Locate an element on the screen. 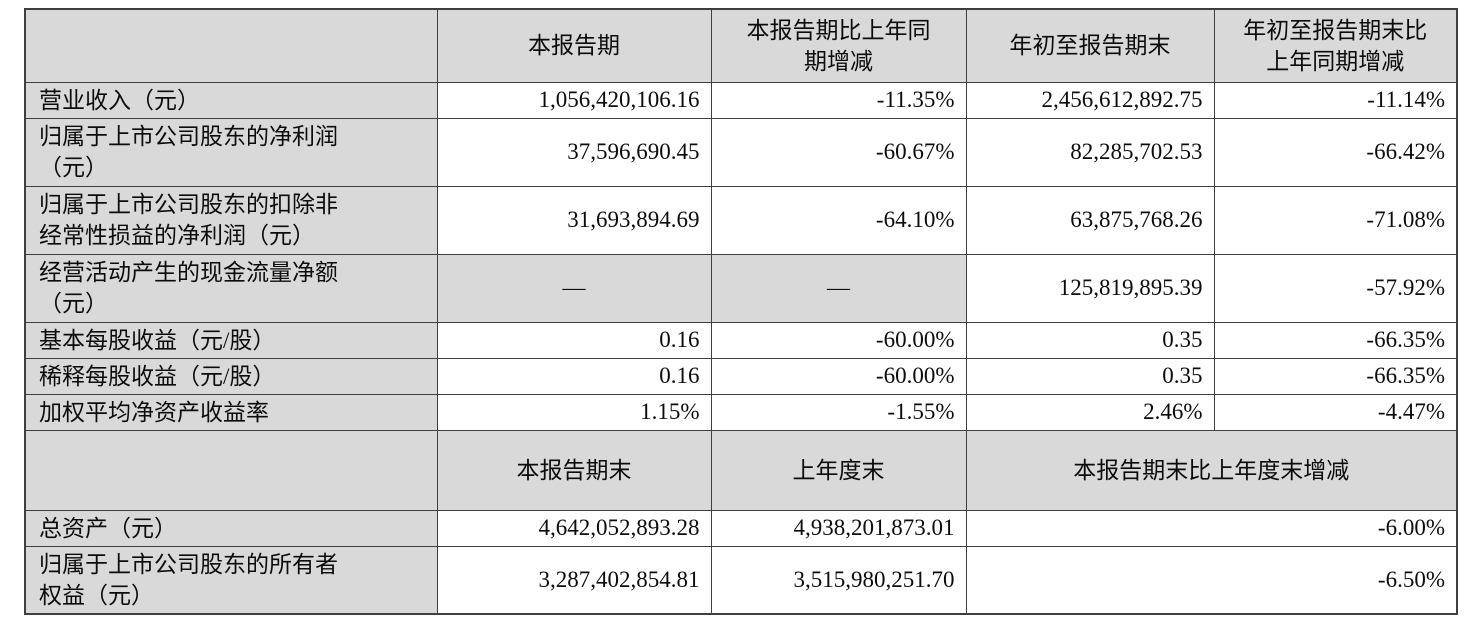  value-cell: 31,693,894.69 is located at coordinates (574, 220).